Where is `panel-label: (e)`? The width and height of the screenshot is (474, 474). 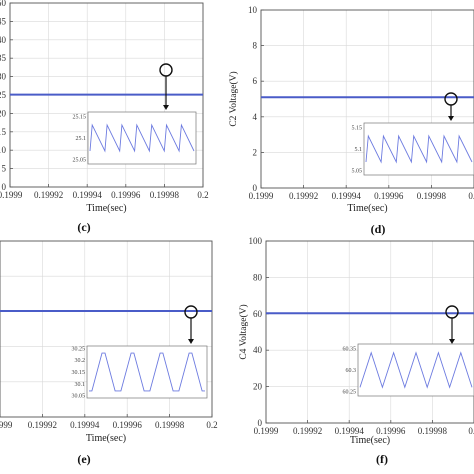 panel-label: (e) is located at coordinates (83, 459).